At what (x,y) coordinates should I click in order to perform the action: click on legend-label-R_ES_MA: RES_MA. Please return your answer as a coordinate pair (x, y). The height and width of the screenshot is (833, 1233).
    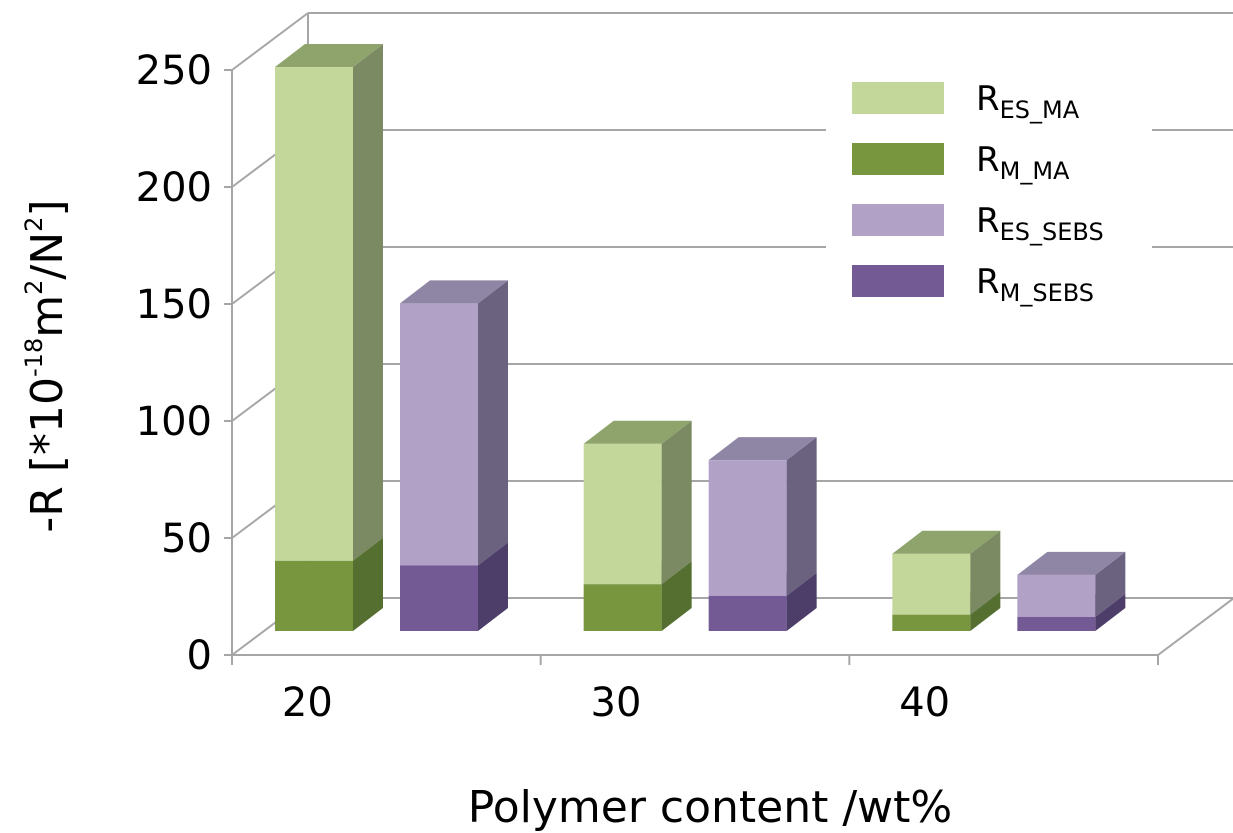
    Looking at the image, I should click on (1028, 101).